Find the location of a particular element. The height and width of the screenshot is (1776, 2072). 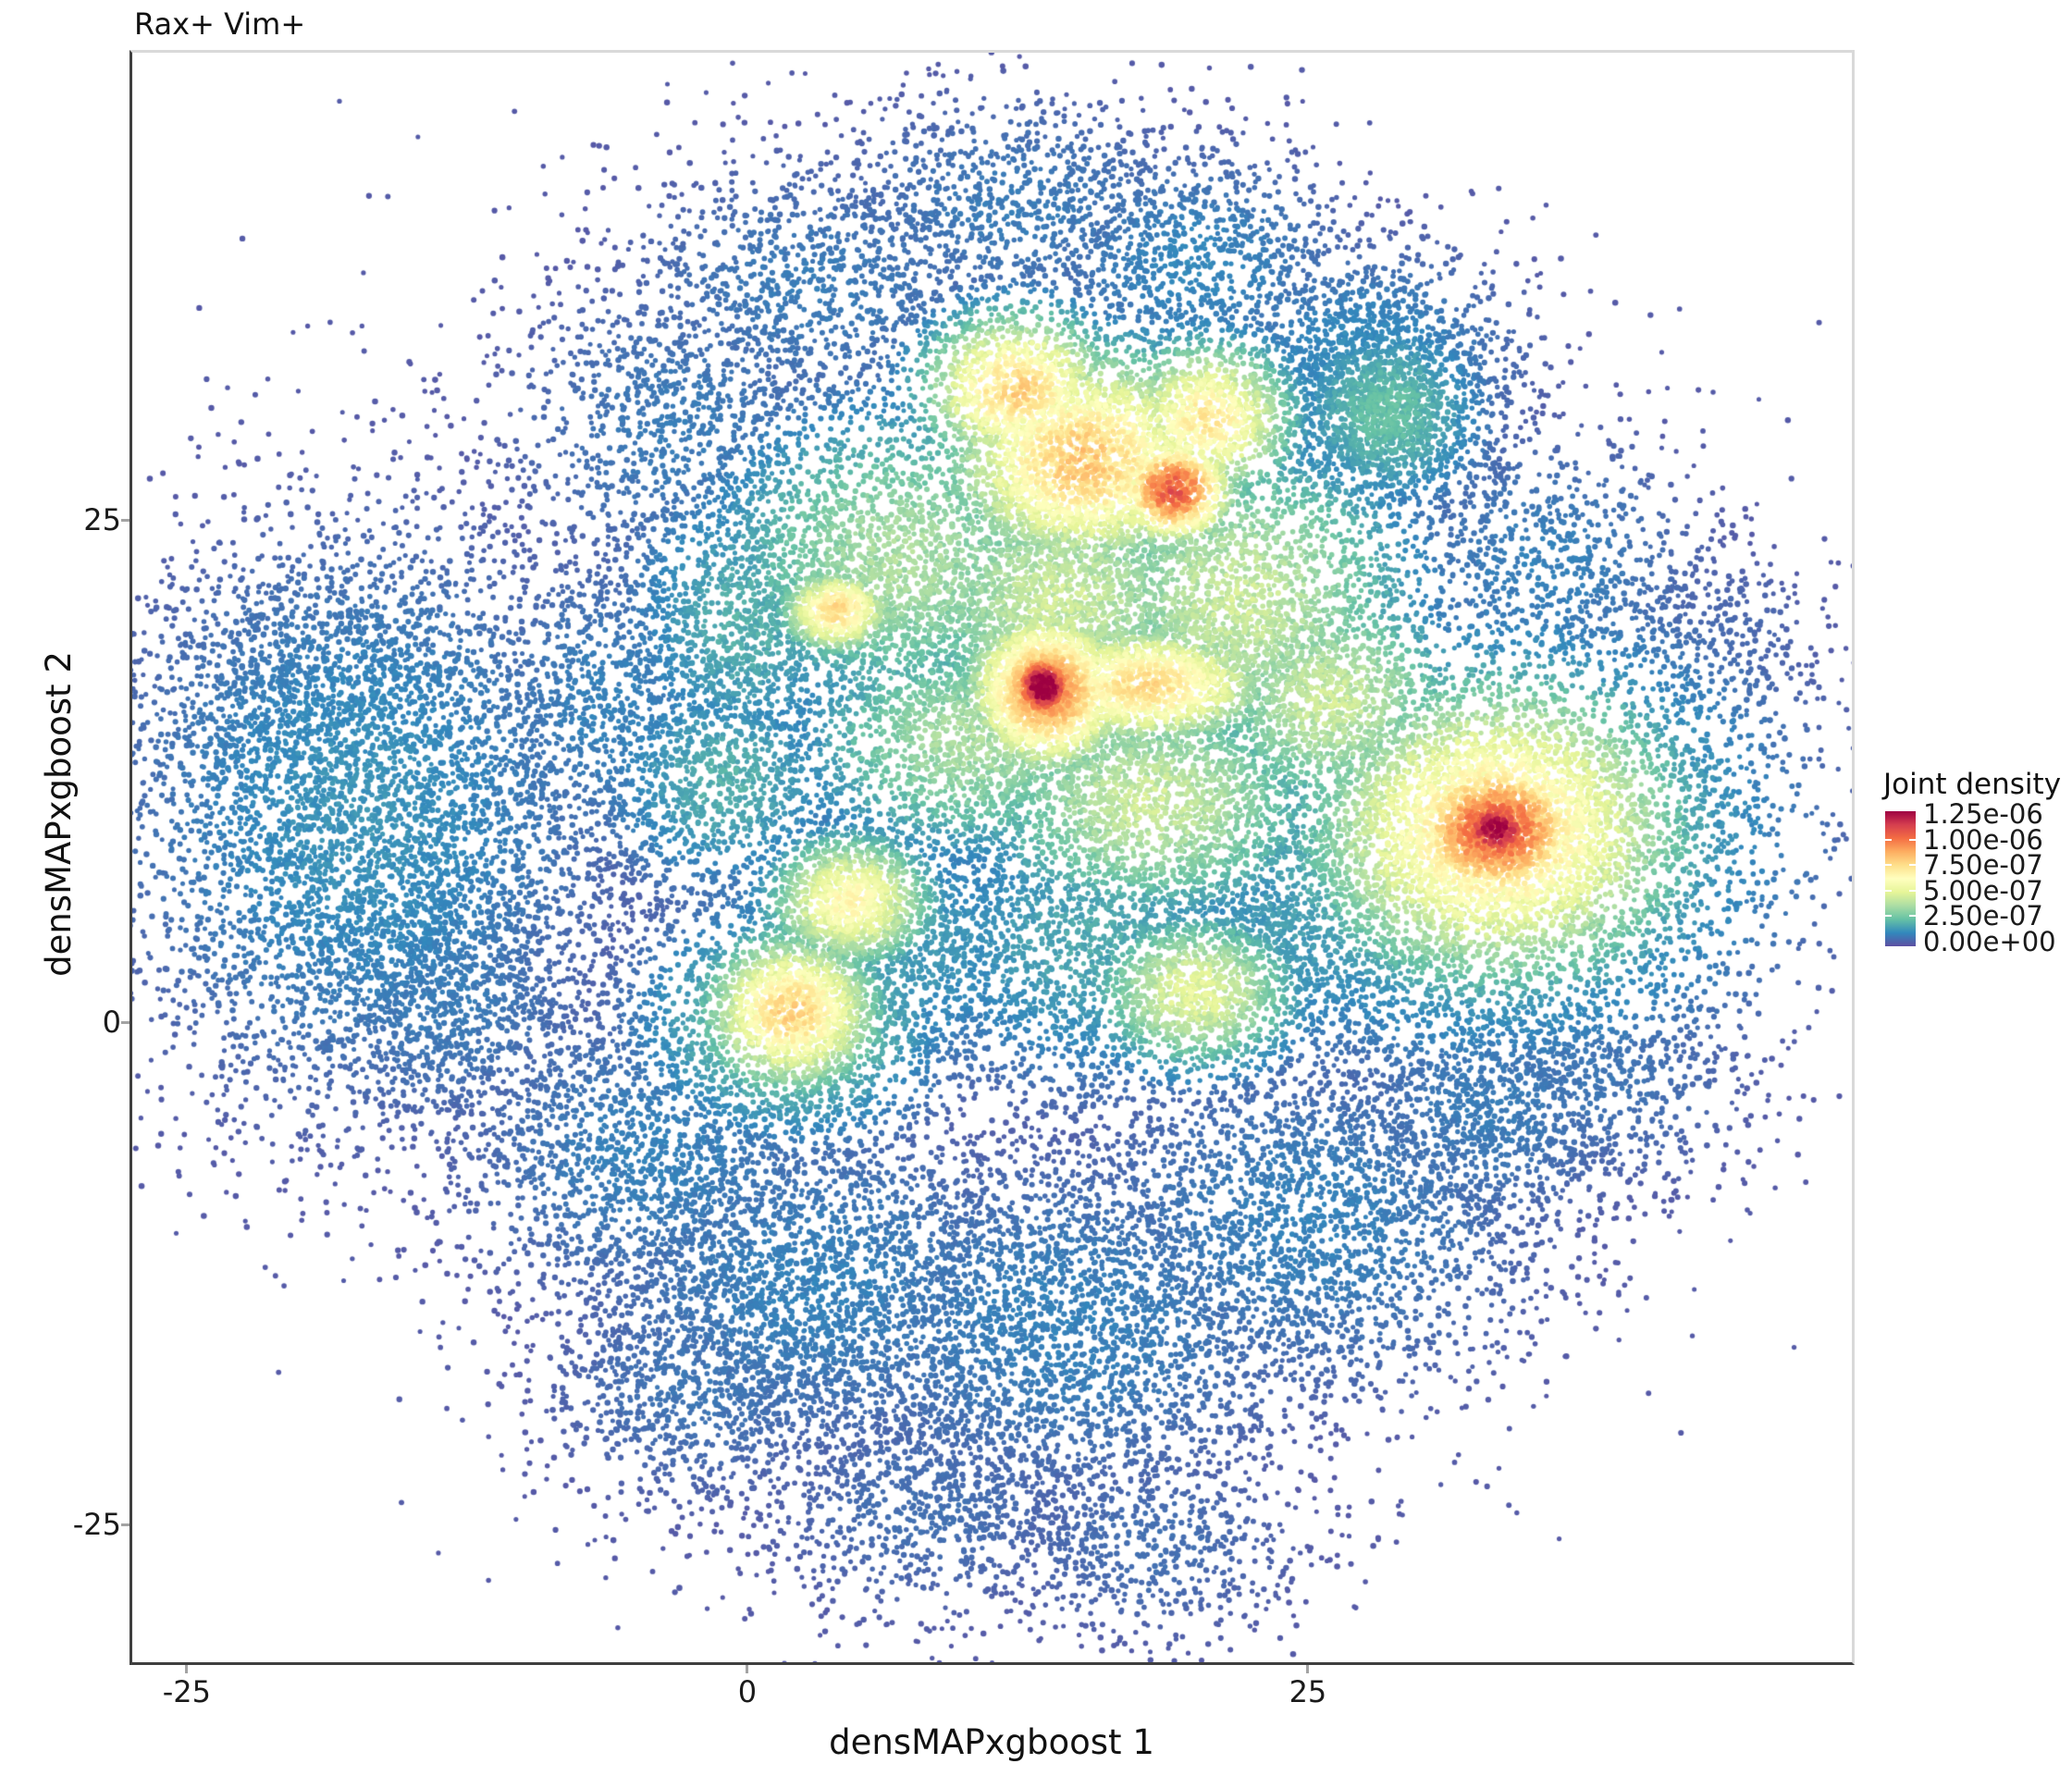

x-tick-label: 25 is located at coordinates (1308, 1692).